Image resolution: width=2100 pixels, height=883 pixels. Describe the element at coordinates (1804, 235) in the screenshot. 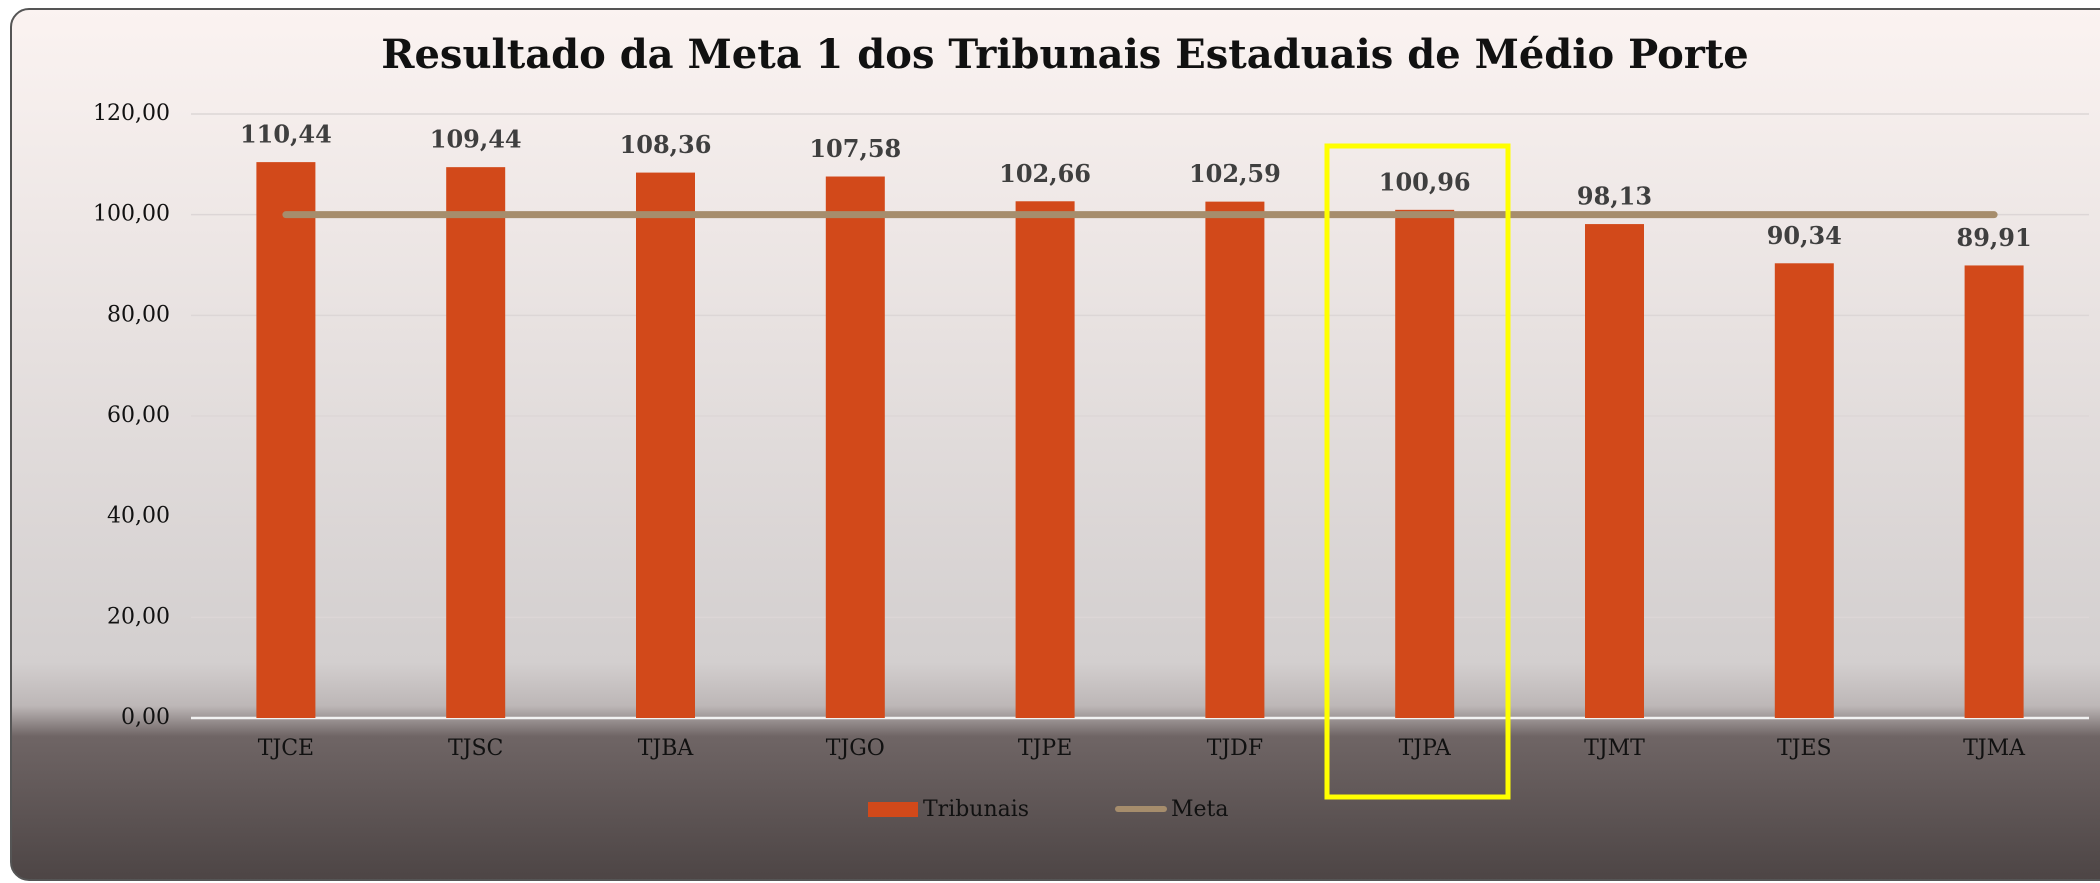

I see `data-label: 90,34` at that location.